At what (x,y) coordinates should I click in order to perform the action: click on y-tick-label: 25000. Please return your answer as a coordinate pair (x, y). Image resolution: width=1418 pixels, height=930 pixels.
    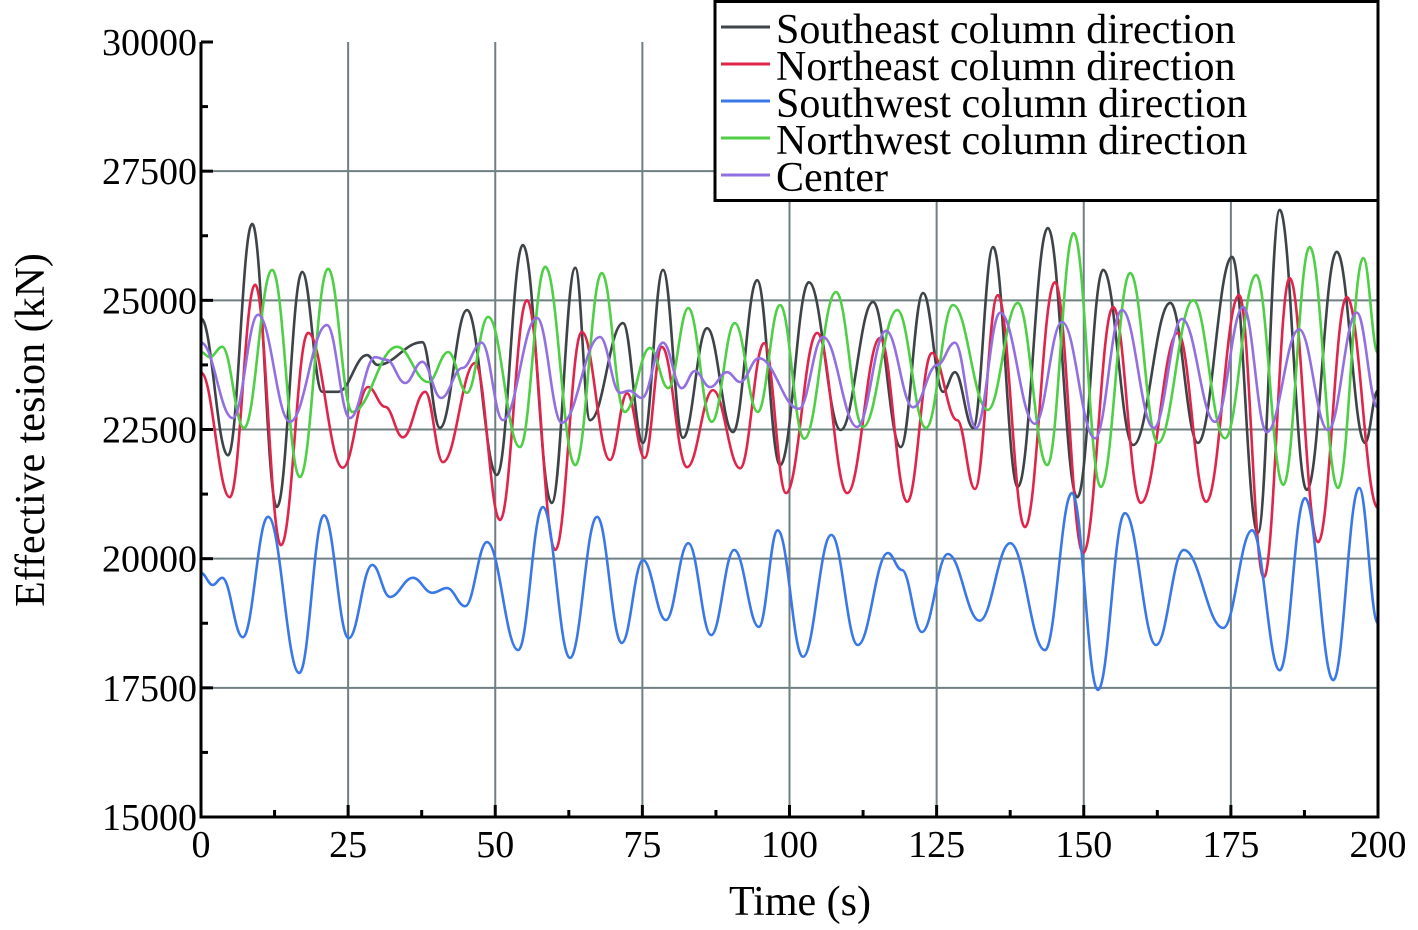
    Looking at the image, I should click on (149, 301).